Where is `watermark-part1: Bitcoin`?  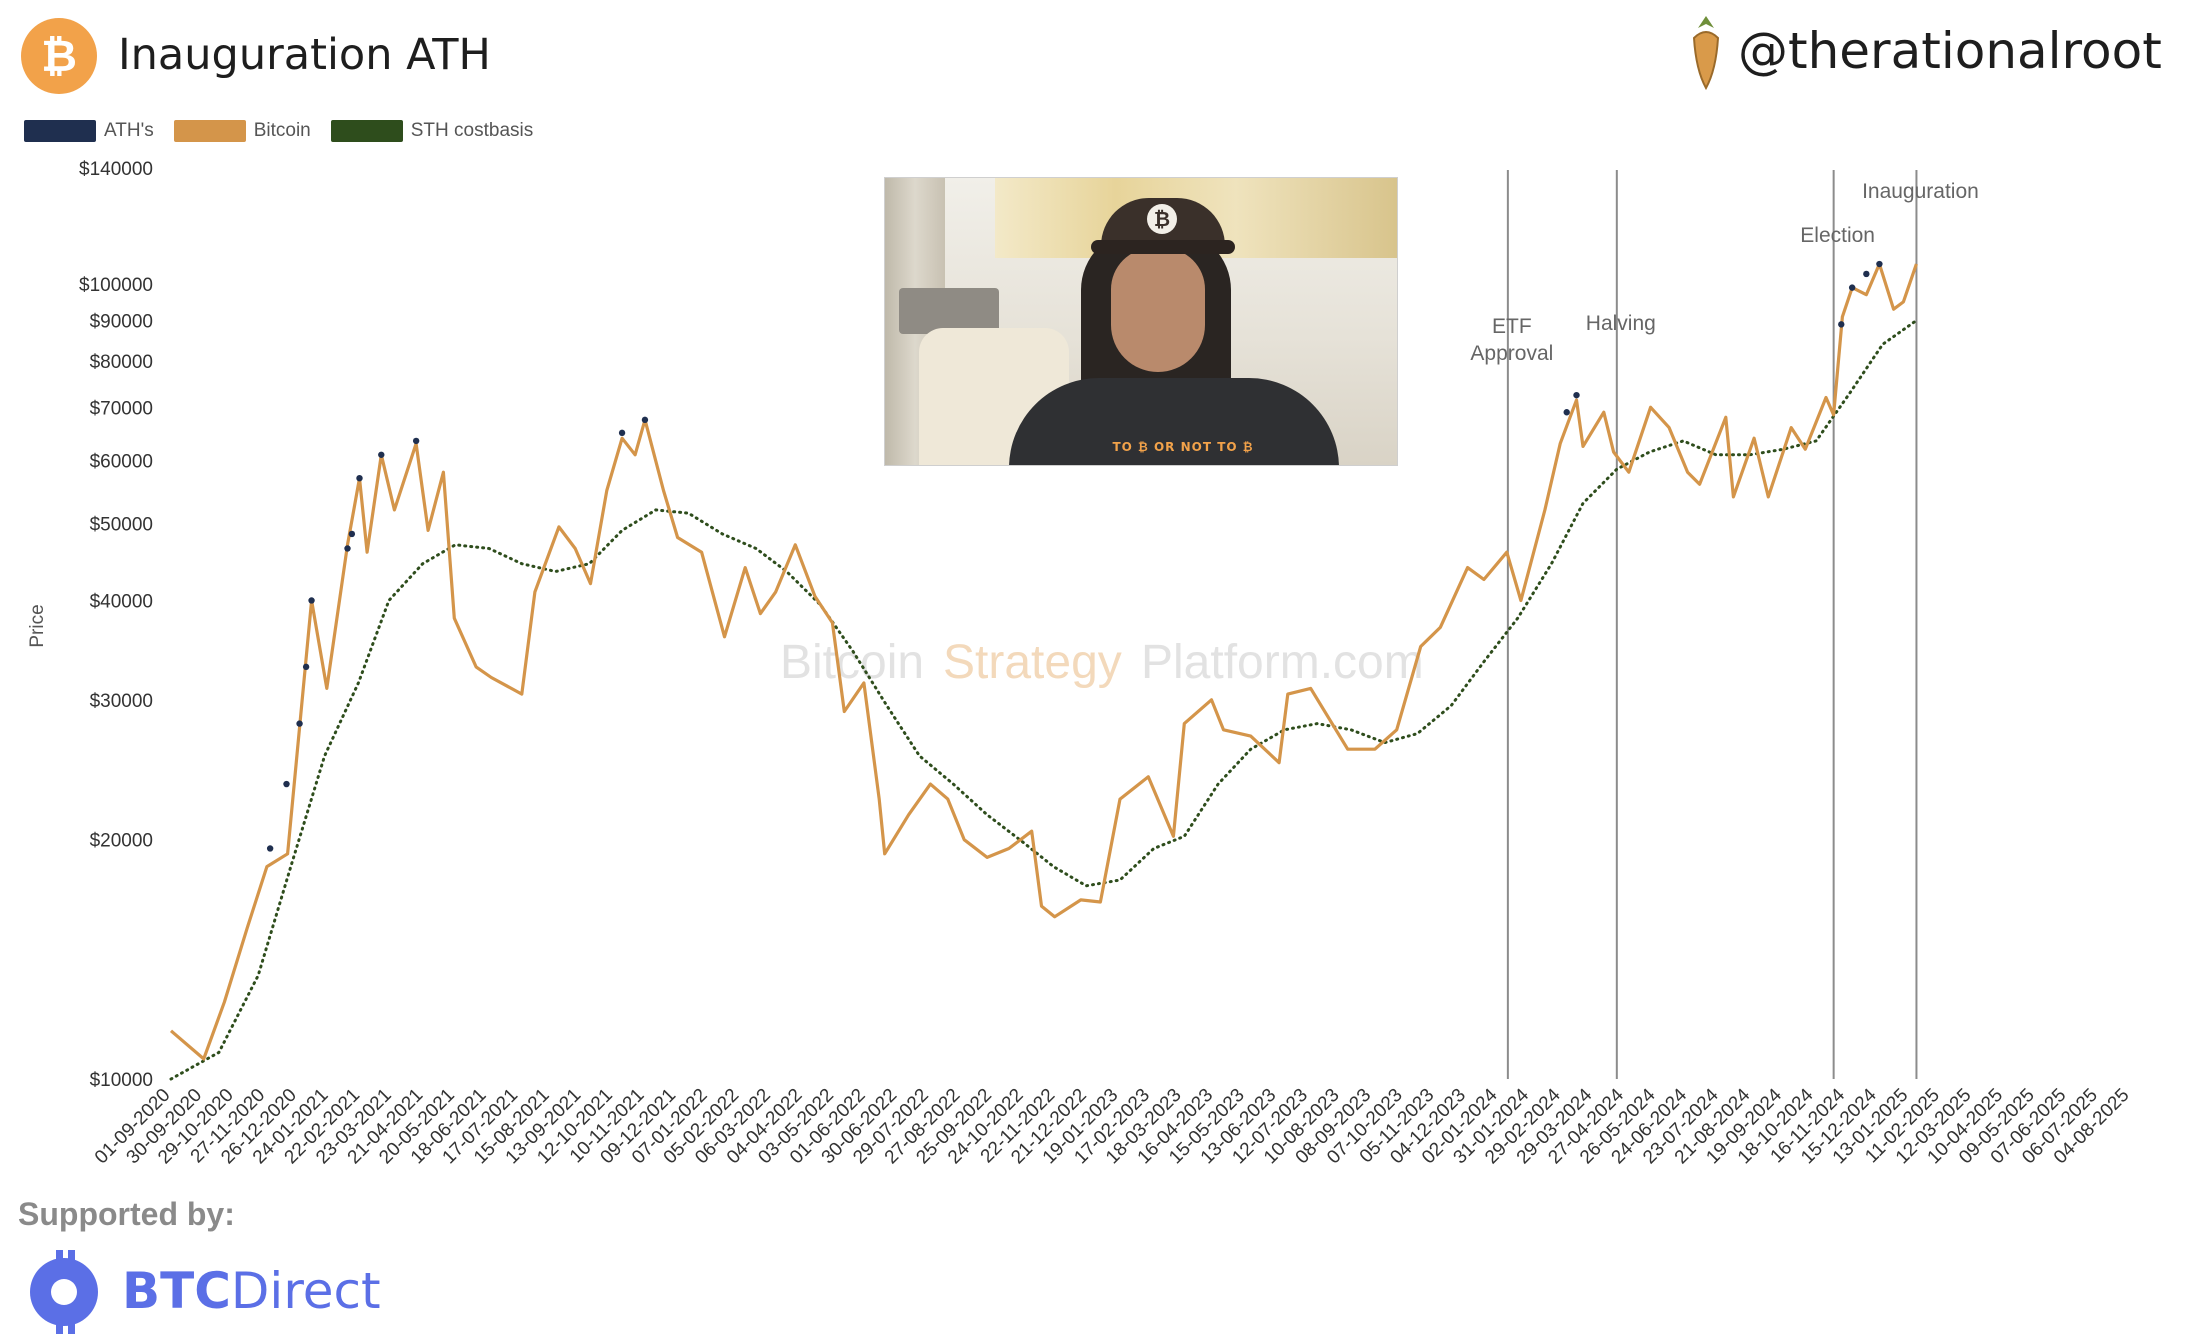
watermark-part1: Bitcoin is located at coordinates (852, 662).